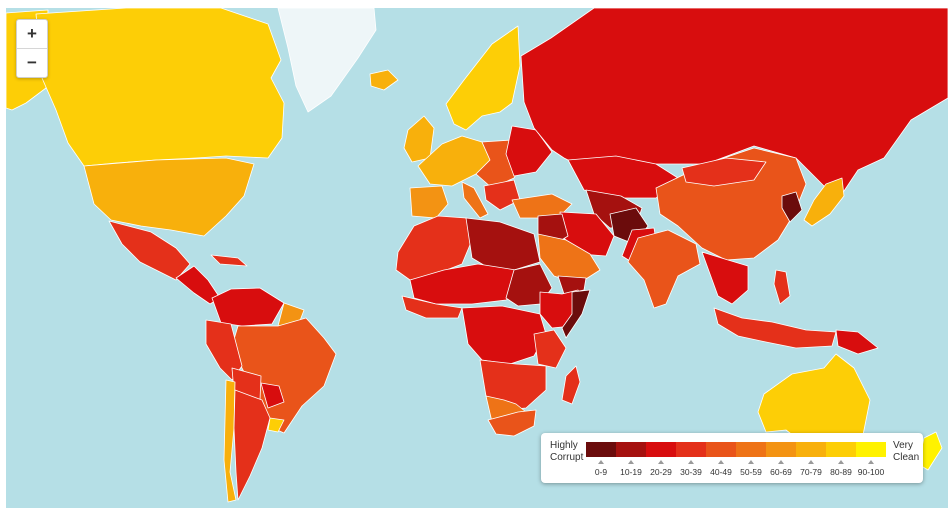  Describe the element at coordinates (871, 472) in the screenshot. I see `legend-bin-label: 90-100` at that location.